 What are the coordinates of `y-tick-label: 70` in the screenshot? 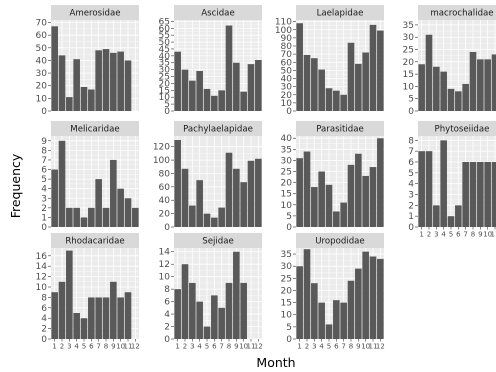 It's located at (287, 55).